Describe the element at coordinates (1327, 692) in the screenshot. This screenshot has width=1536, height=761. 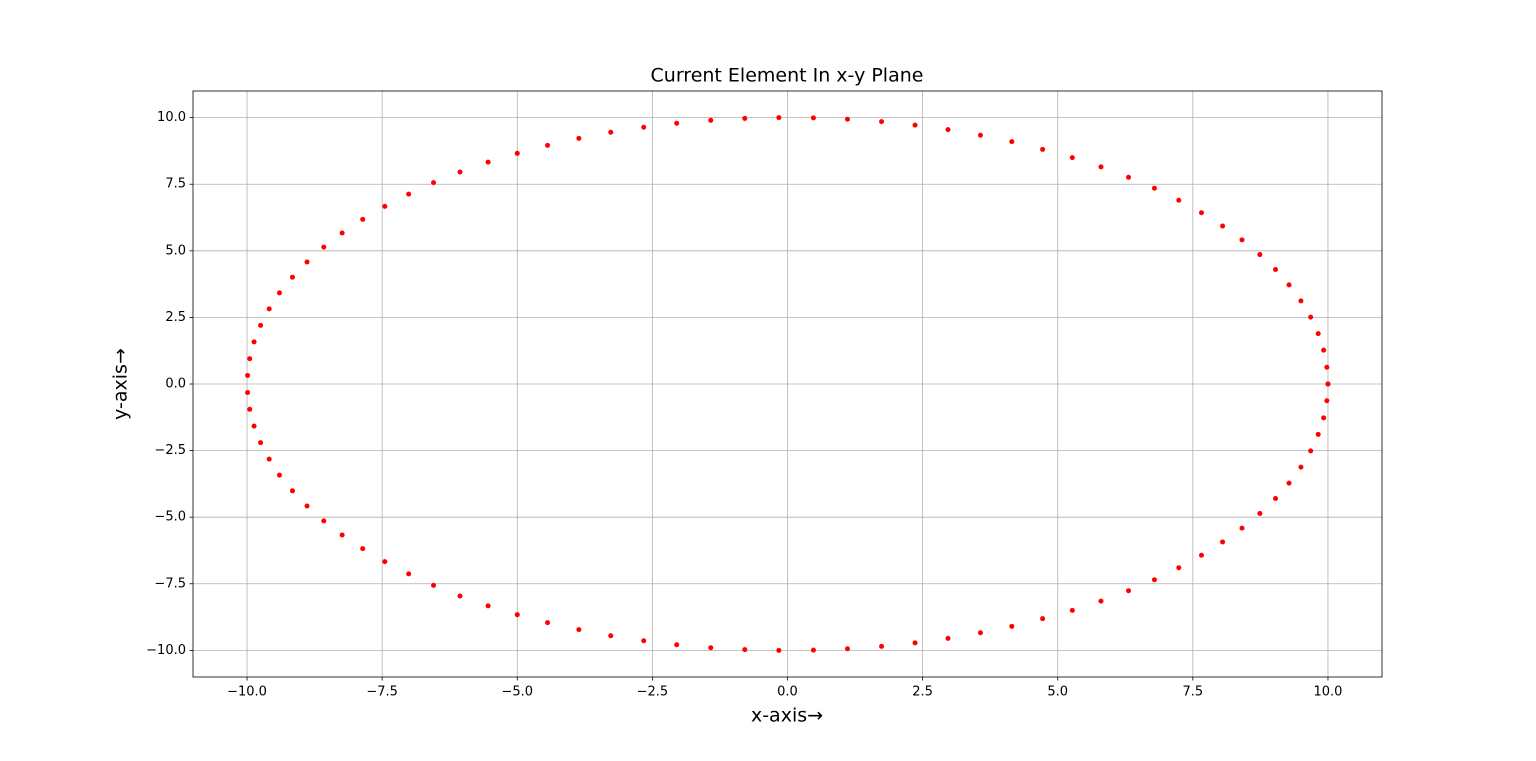
I see `x-tick-label: 10.0` at that location.